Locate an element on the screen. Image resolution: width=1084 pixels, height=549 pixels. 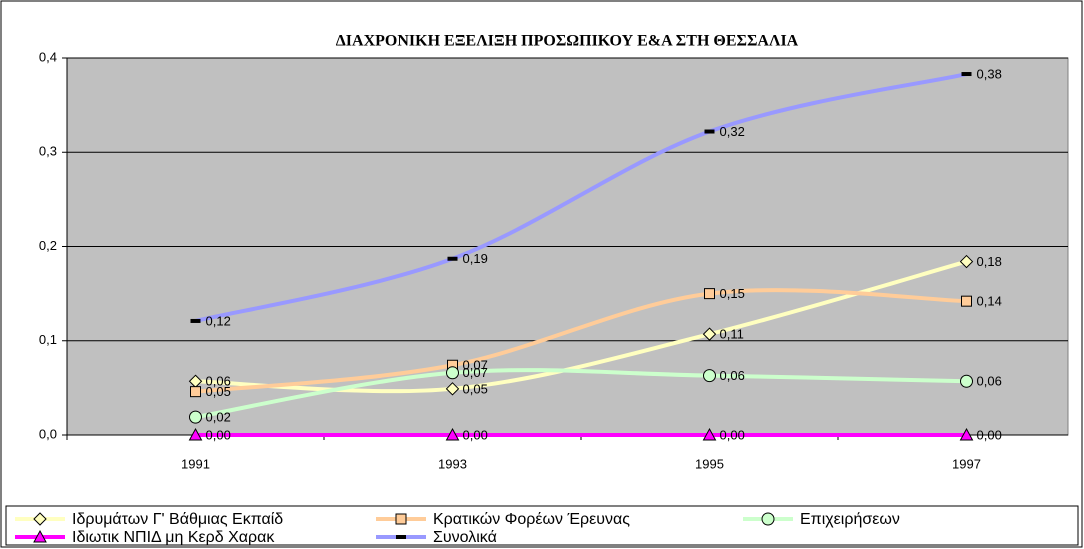
data-label: 0,32 is located at coordinates (732, 131).